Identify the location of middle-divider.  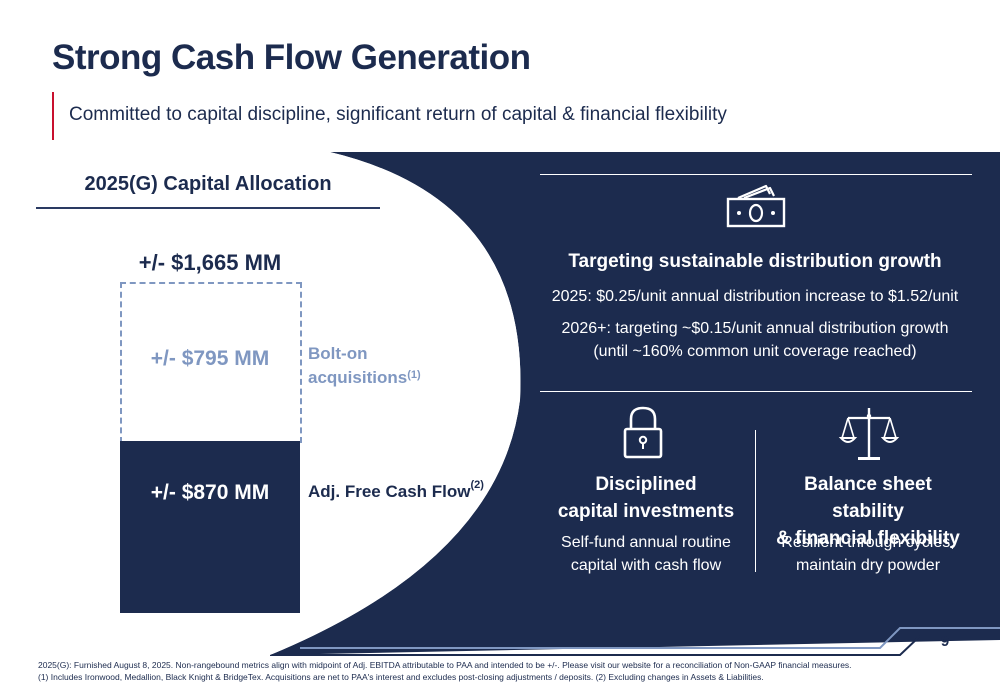
(756, 391).